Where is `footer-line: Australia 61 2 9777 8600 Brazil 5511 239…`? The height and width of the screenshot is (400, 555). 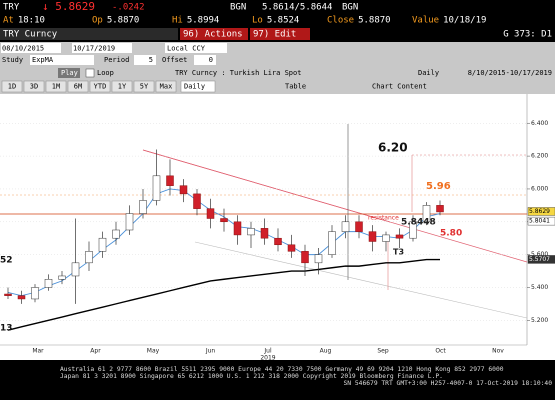 footer-line: Australia 61 2 9777 8600 Brazil 5511 239… is located at coordinates (282, 369).